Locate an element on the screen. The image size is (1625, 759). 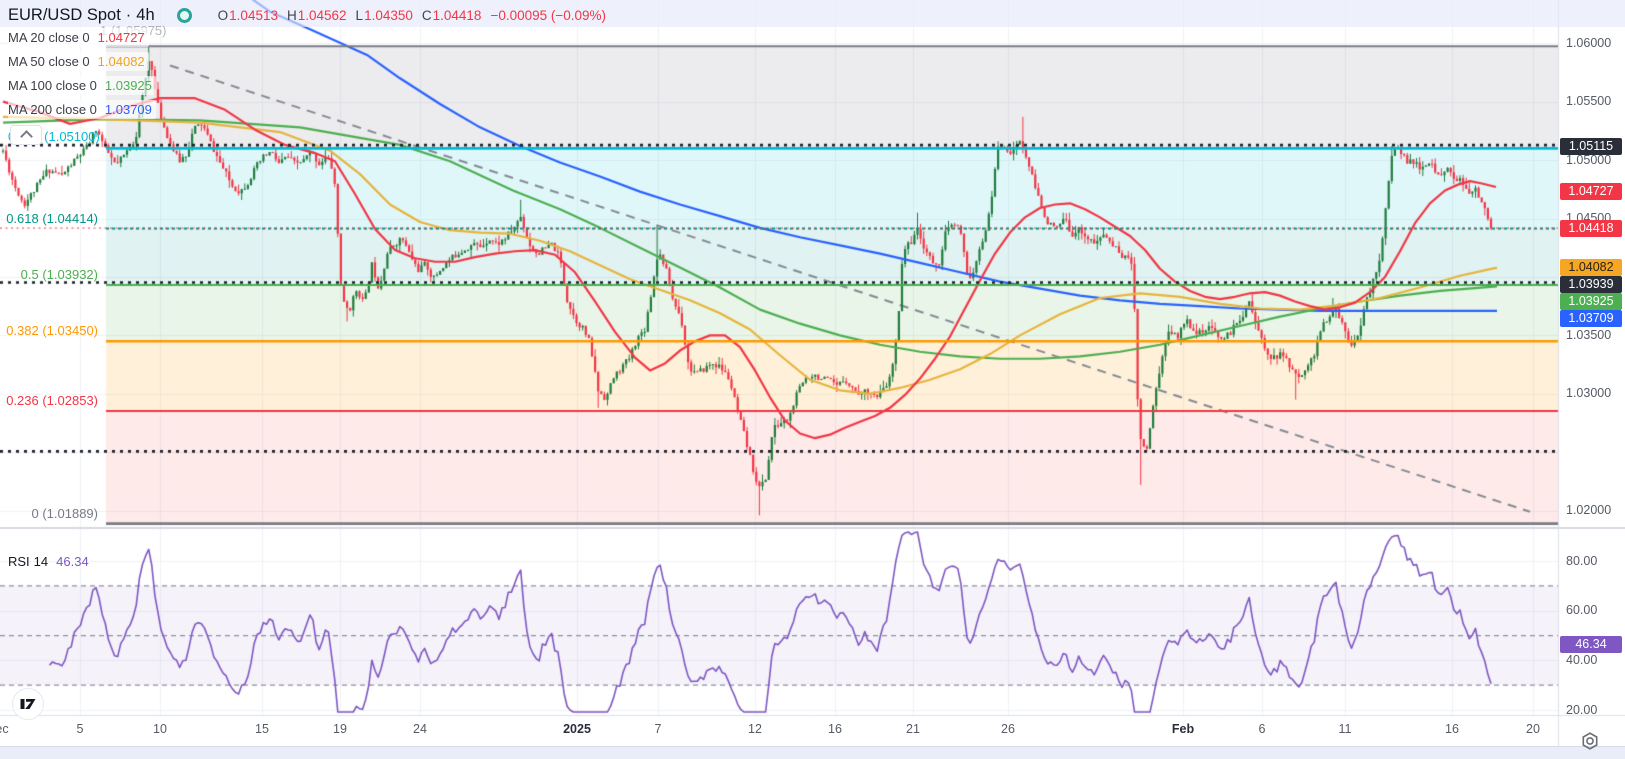
rsi-title: RSI is located at coordinates (19, 561).